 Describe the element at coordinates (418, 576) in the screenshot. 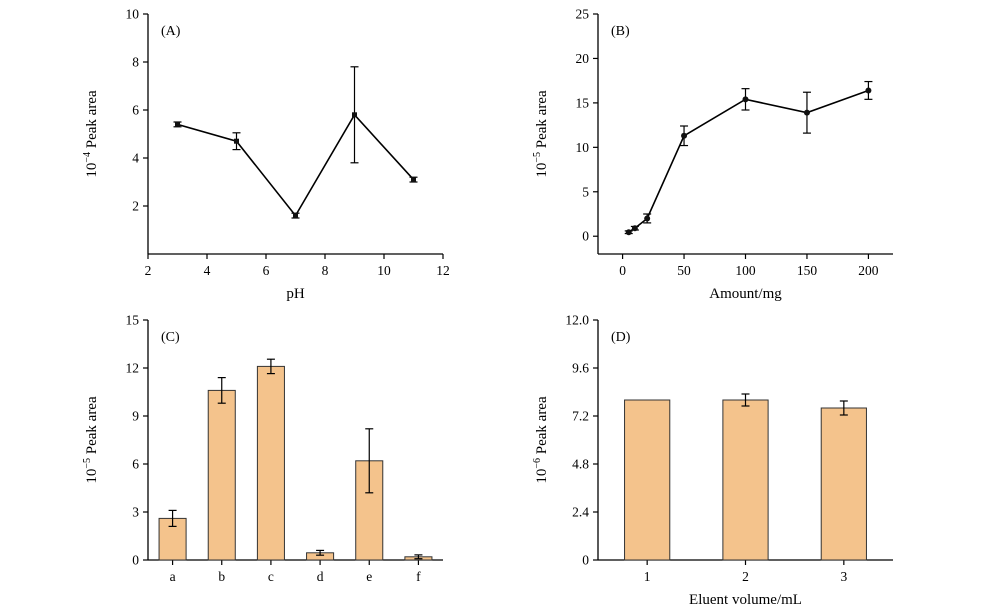

I see `x-tick-label: f` at that location.